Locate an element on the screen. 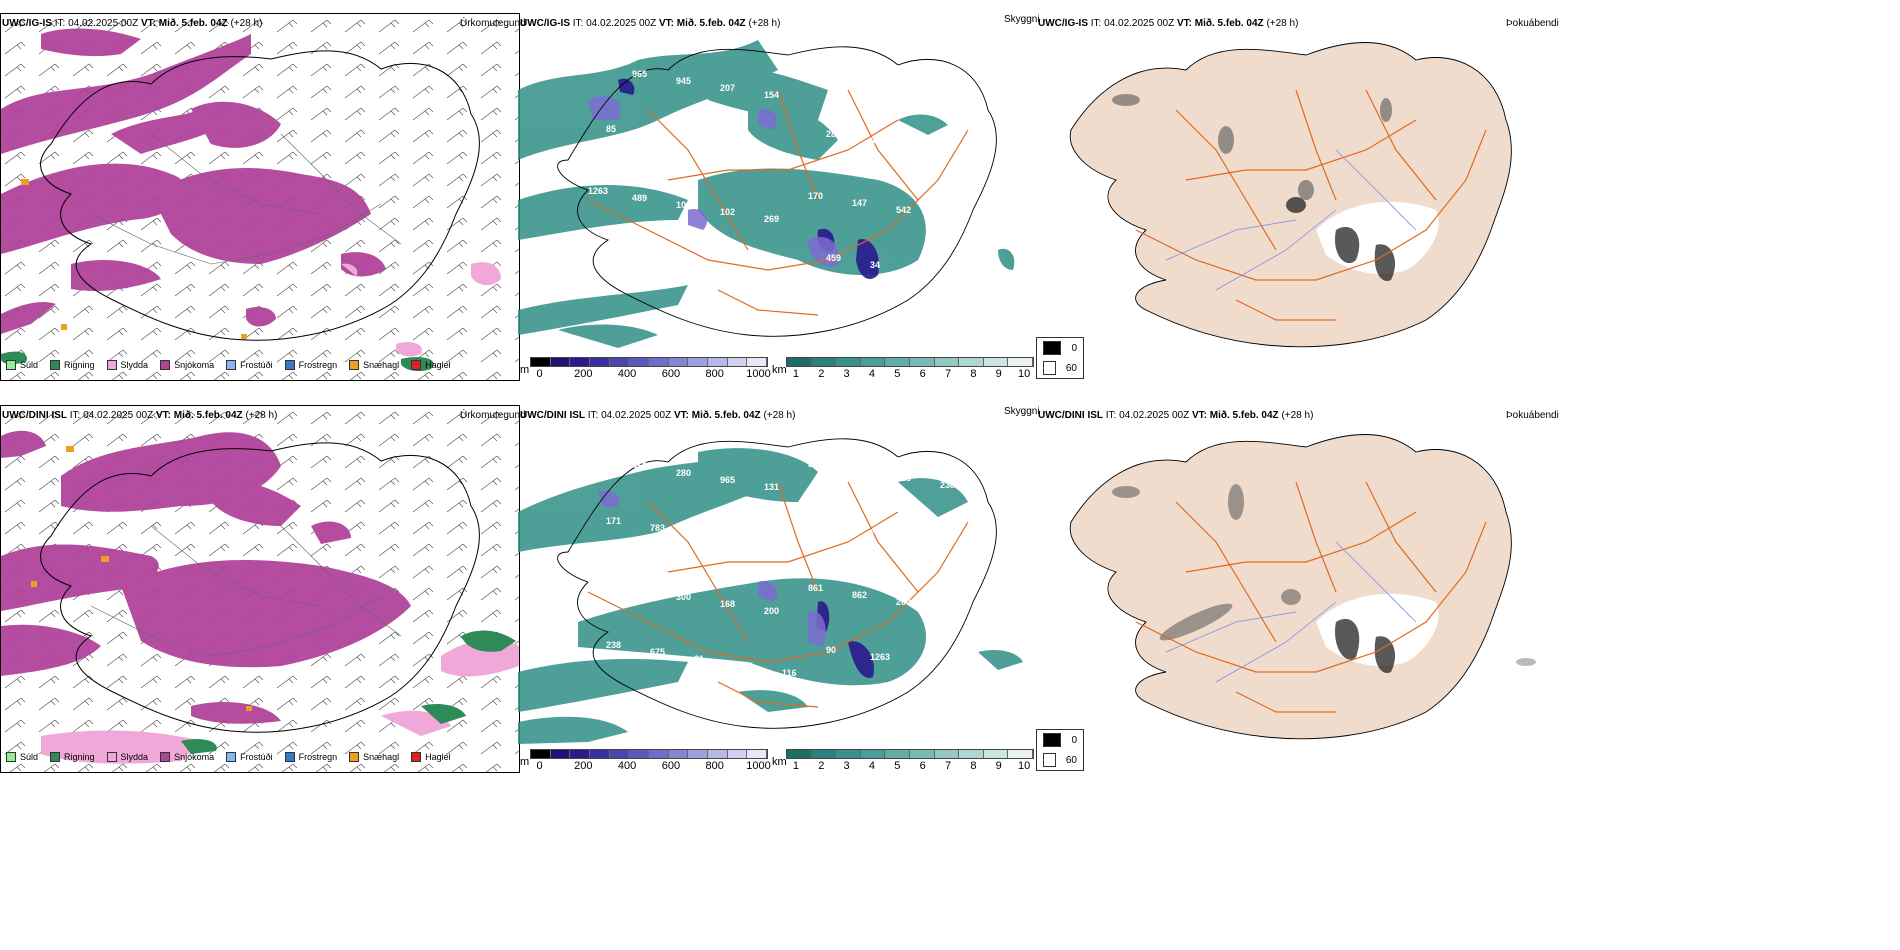 Image resolution: width=1900 pixels, height=950 pixels. vis-colorbar-top: 1 2 3 4 5 6 7 8 9 10 is located at coordinates (910, 369).